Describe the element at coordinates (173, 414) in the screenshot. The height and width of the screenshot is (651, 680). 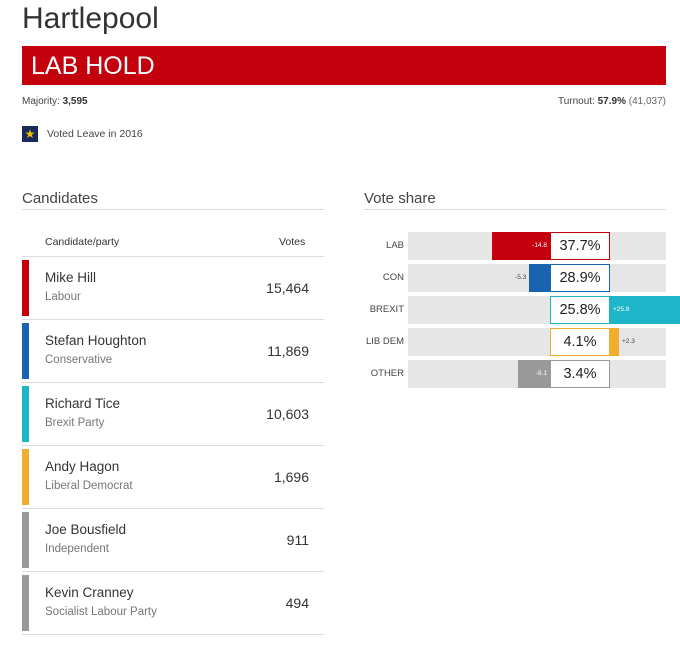
I see `candidate-row: Richard Tice Brexit Party 10,603` at that location.